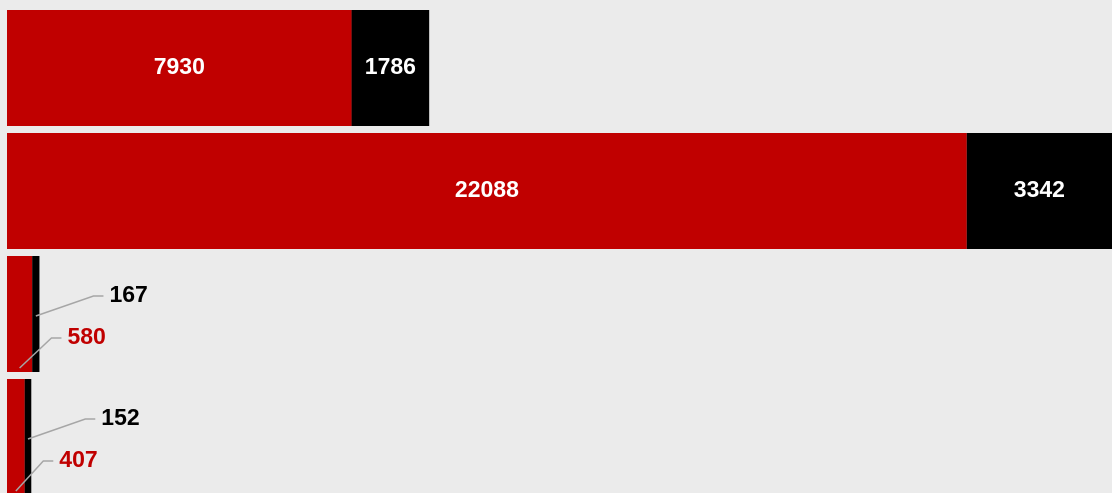  I want to click on data-label: 3342, so click(1039, 189).